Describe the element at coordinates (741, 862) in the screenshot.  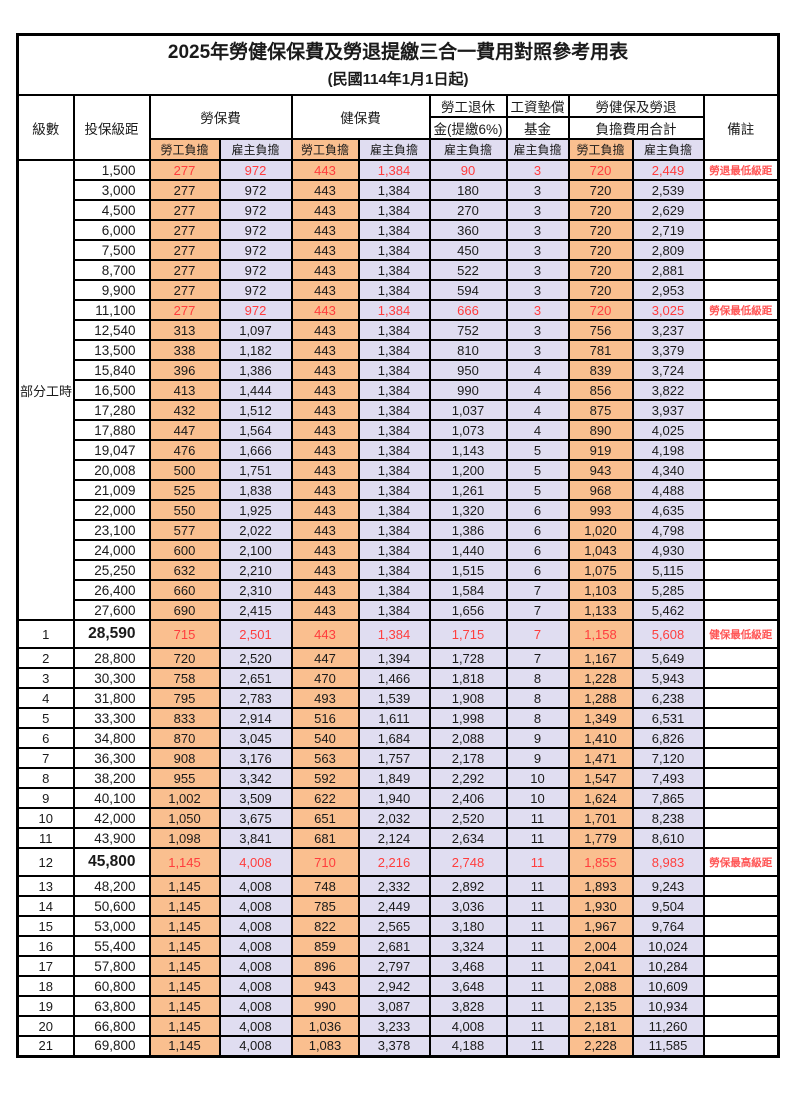
I see `remark-cell: 勞保最高級距` at that location.